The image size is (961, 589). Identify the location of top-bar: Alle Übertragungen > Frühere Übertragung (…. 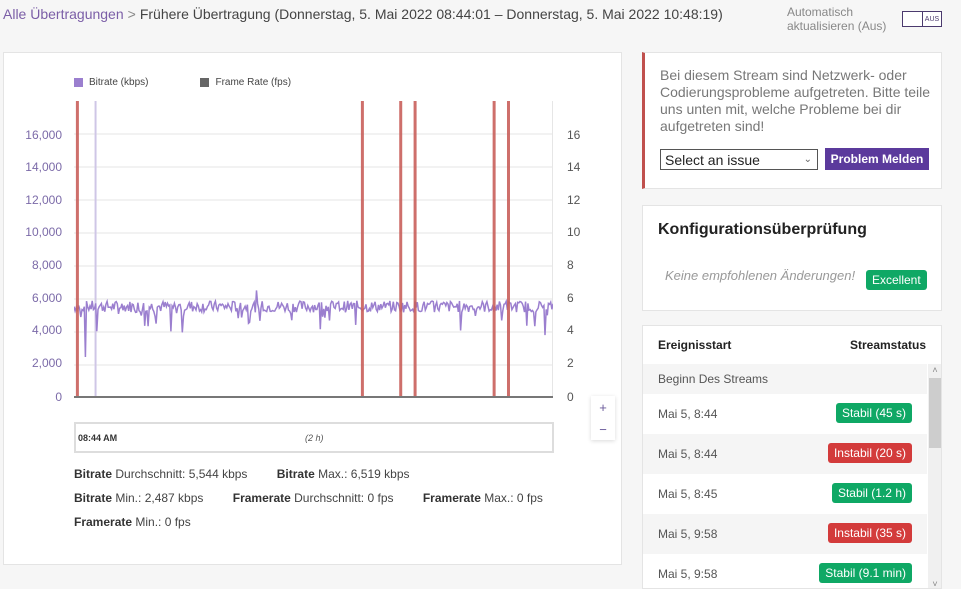
(480, 20).